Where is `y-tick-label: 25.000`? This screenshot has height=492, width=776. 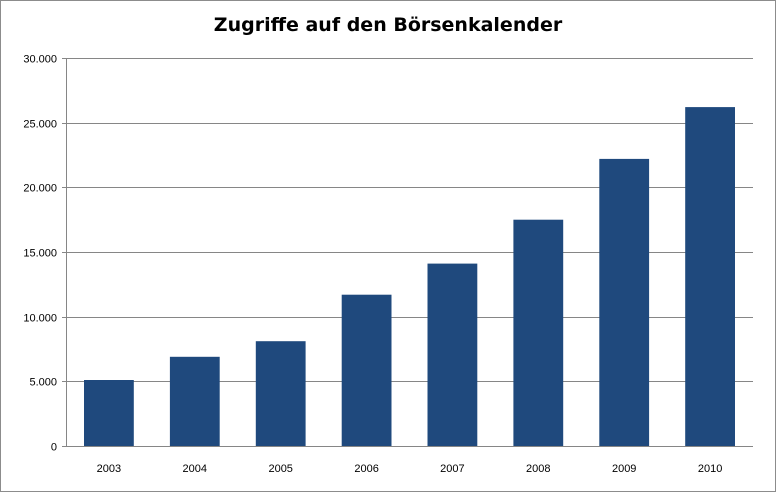
y-tick-label: 25.000 is located at coordinates (40, 125).